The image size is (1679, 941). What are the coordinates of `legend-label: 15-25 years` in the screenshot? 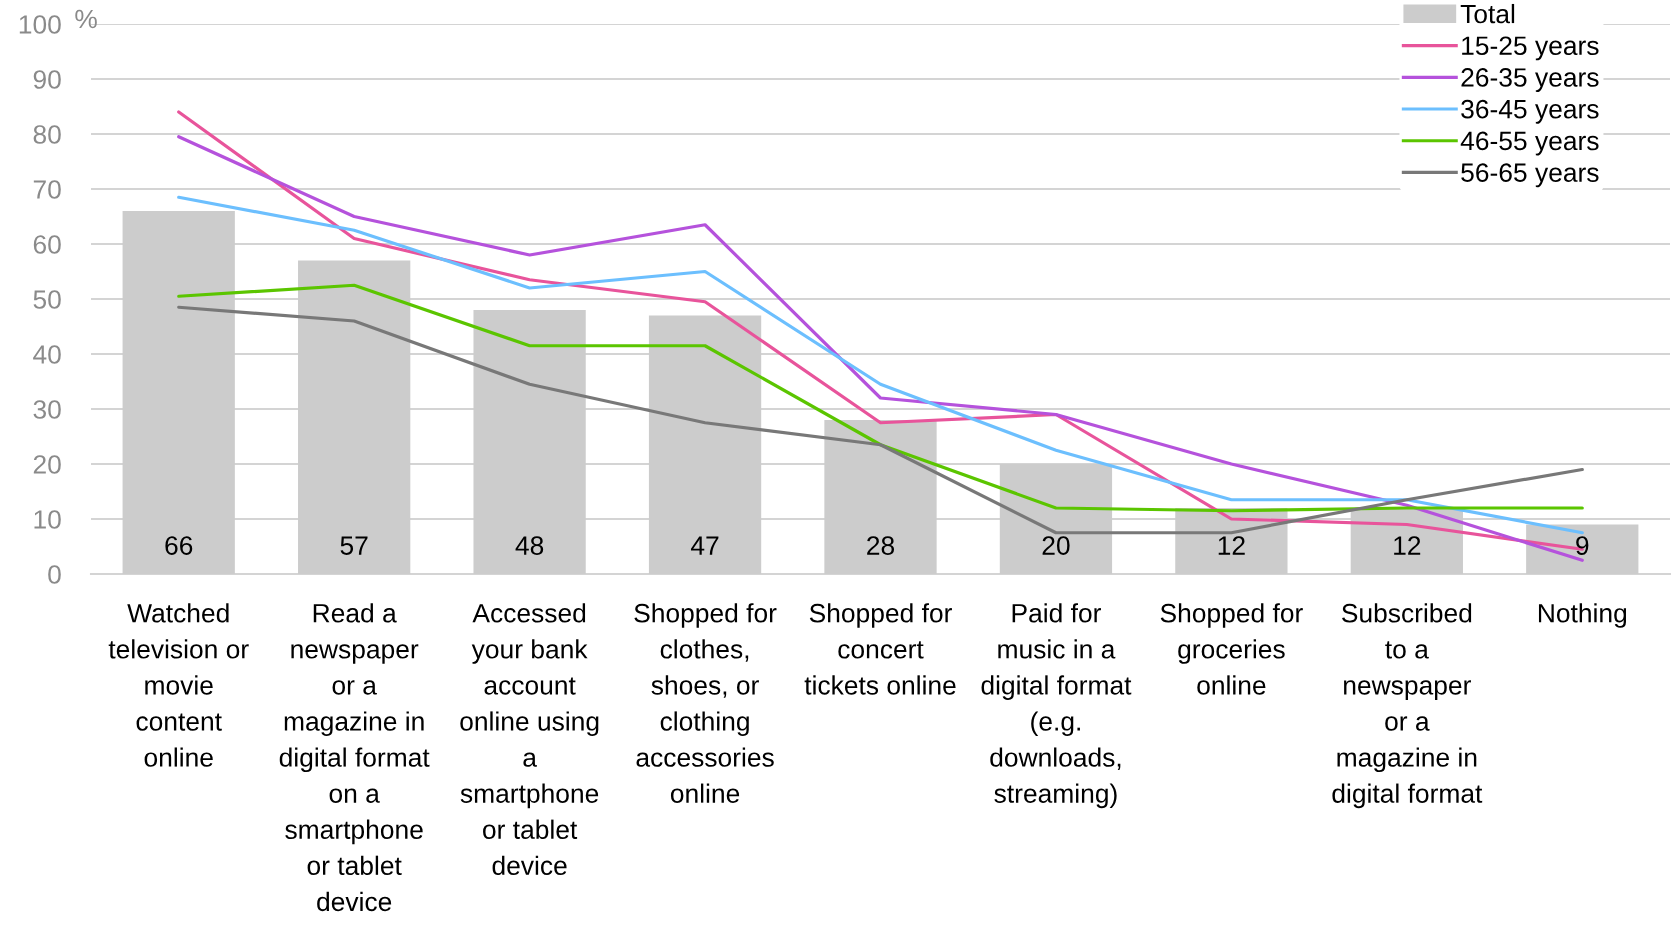 It's located at (1530, 48).